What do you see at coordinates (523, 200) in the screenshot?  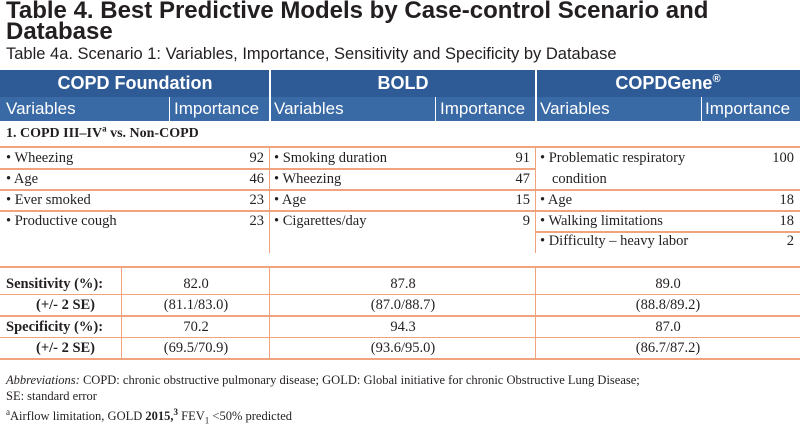 I see `importance-cell: 15` at bounding box center [523, 200].